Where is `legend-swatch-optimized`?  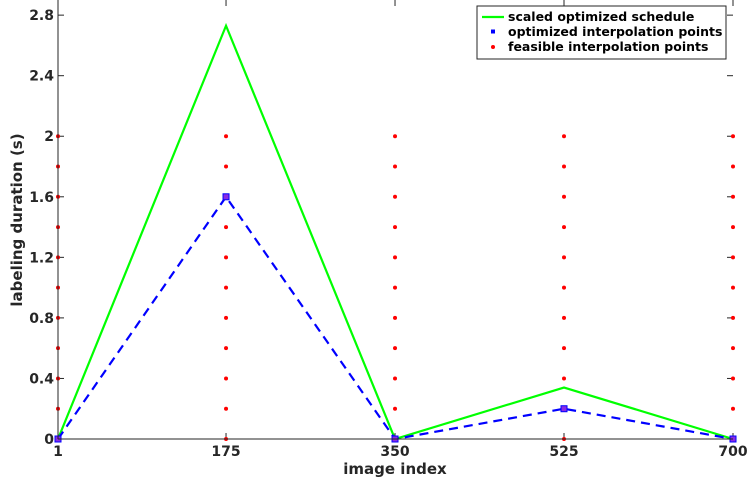
legend-swatch-optimized is located at coordinates (493, 31).